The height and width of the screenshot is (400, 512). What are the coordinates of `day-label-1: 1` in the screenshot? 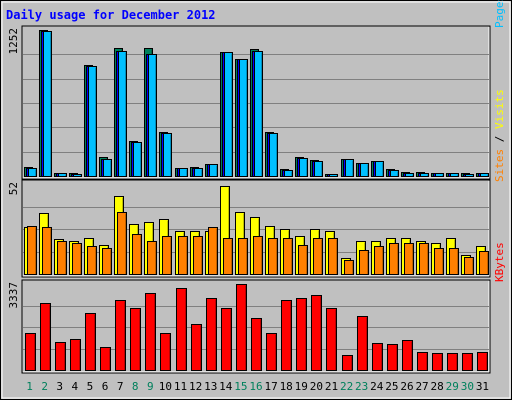 It's located at (29, 386).